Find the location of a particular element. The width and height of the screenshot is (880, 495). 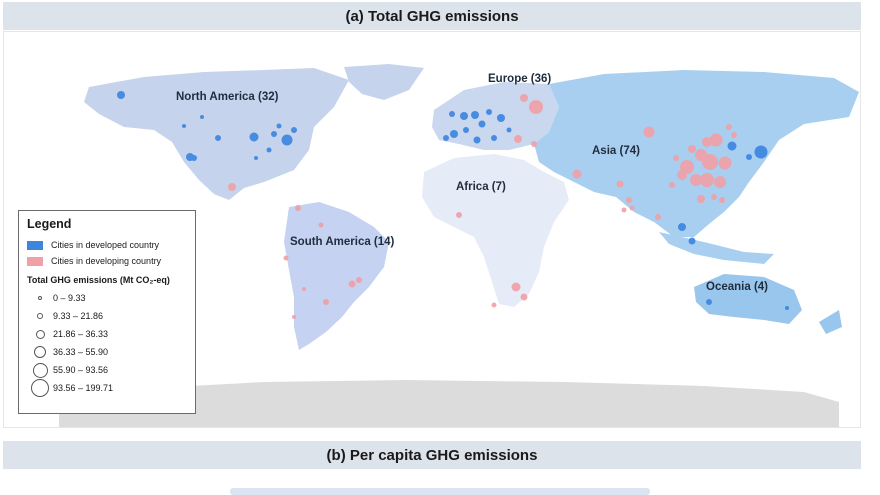

panel-b-title: (b) Per capita GHG emissions is located at coordinates (432, 455).